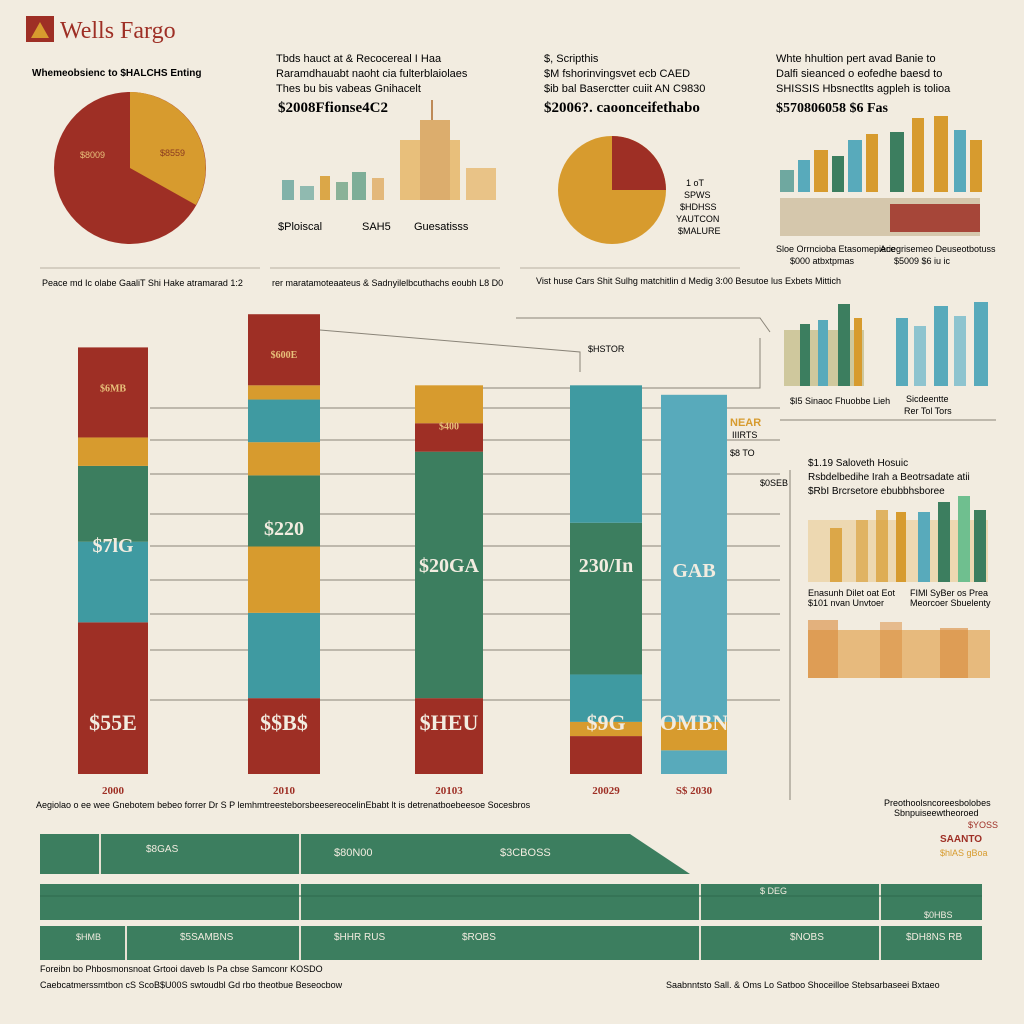  Describe the element at coordinates (353, 853) in the screenshot. I see `band-row1-label-2: $80N00` at that location.